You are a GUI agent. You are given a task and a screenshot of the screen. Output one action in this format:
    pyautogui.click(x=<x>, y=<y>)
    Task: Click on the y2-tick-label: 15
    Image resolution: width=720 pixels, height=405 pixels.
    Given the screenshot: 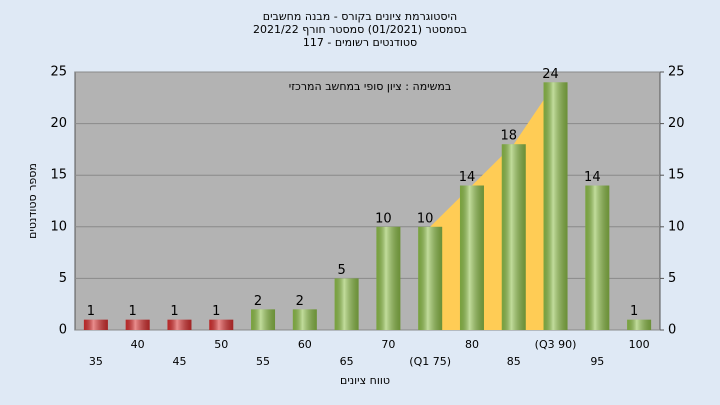 What is the action you would take?
    pyautogui.click(x=676, y=175)
    